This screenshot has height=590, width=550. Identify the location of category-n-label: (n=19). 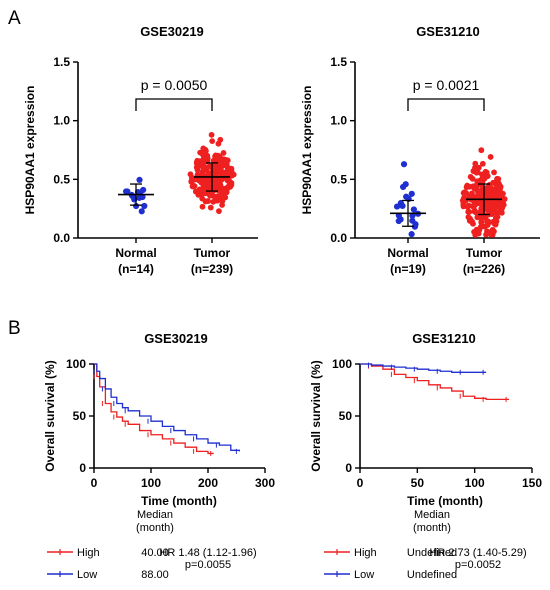
(408, 269).